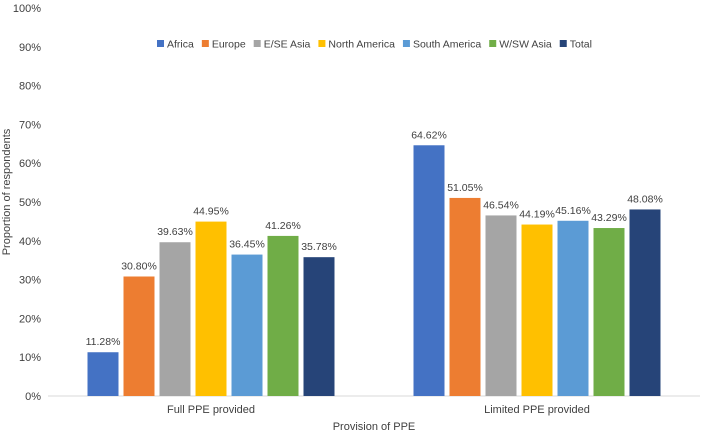  Describe the element at coordinates (537, 410) in the screenshot. I see `x-tick-label: Limited PPE provided` at that location.